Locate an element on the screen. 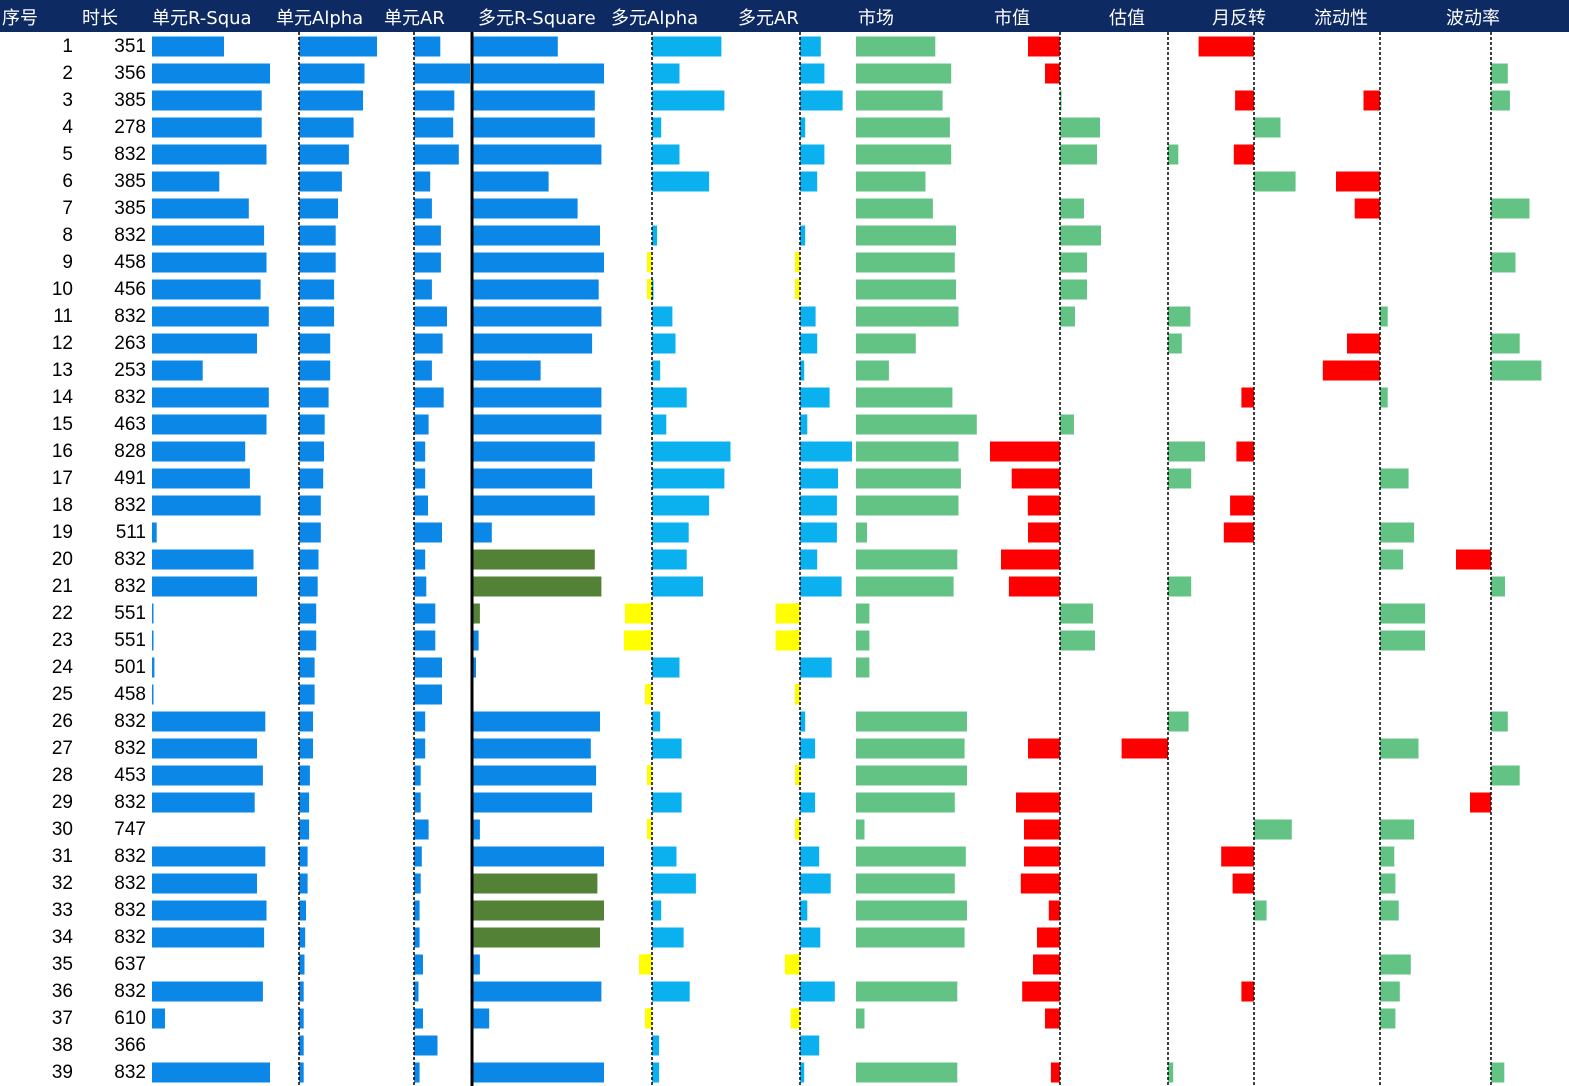 This screenshot has width=1569, height=1086. row-duration: 366 is located at coordinates (130, 1045).